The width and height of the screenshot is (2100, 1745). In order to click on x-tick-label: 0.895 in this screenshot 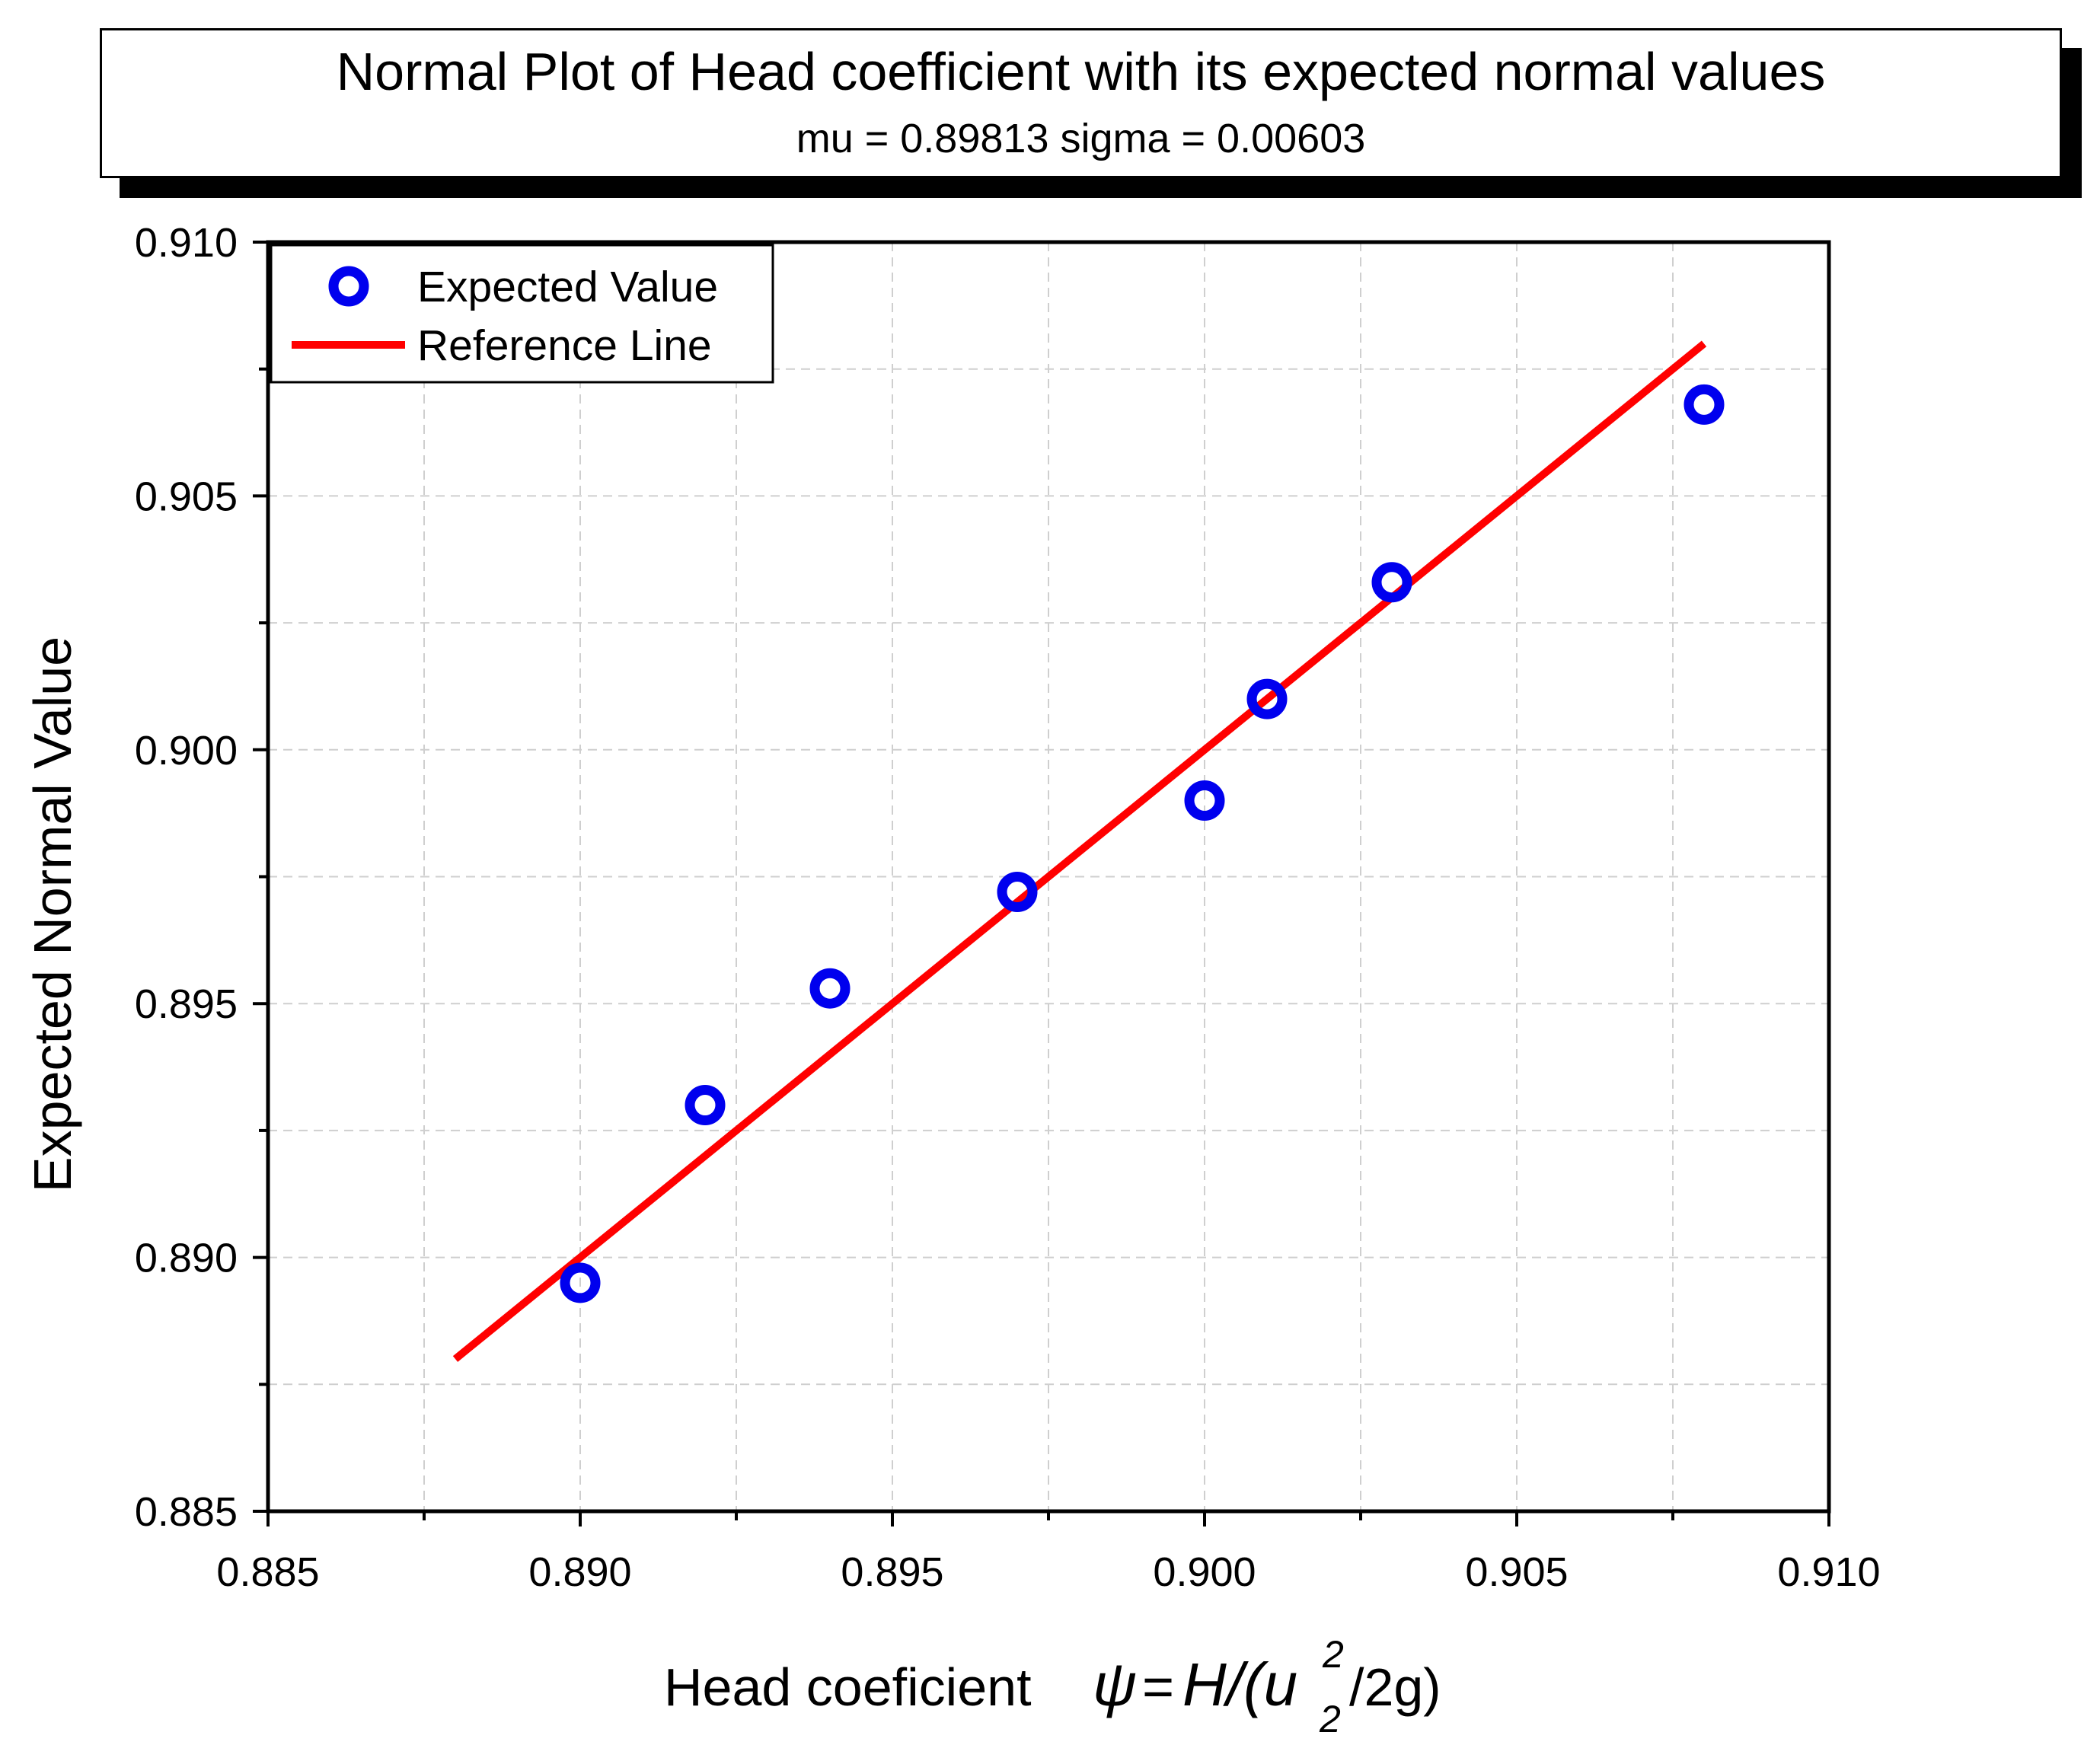, I will do `click(892, 1572)`.